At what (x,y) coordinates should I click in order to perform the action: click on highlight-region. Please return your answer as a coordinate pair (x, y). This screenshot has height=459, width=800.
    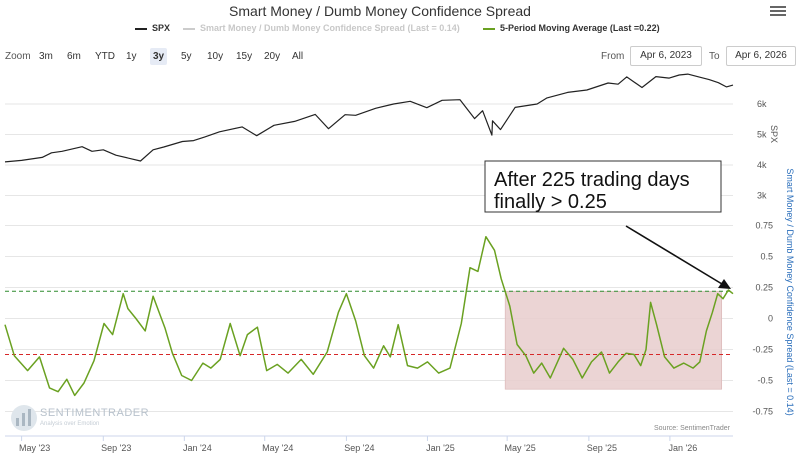
    Looking at the image, I should click on (613, 340).